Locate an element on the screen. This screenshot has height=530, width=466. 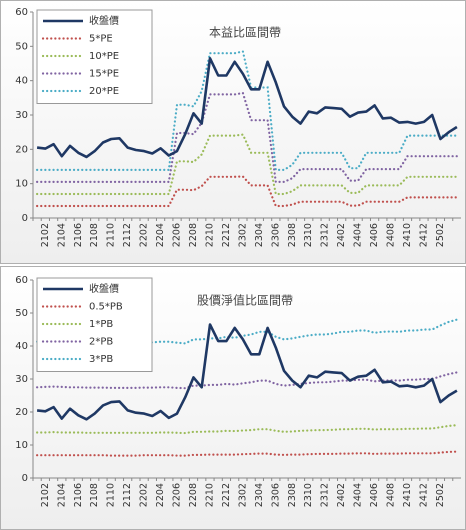
chart-title: 股價淨值比區間帶 is located at coordinates (245, 300).